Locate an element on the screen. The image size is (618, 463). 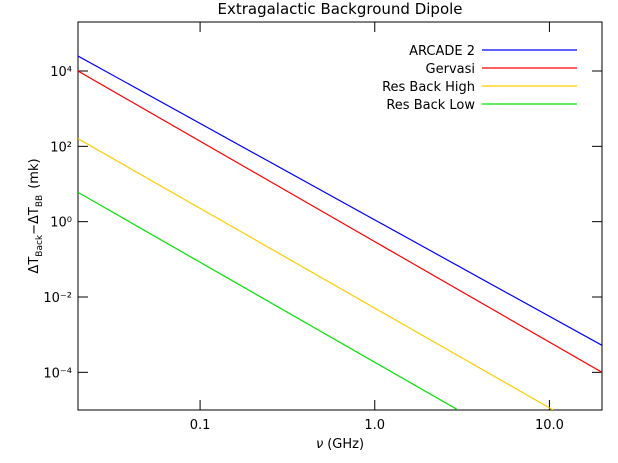
y-tick-label: 10⁴ is located at coordinates (61, 72).